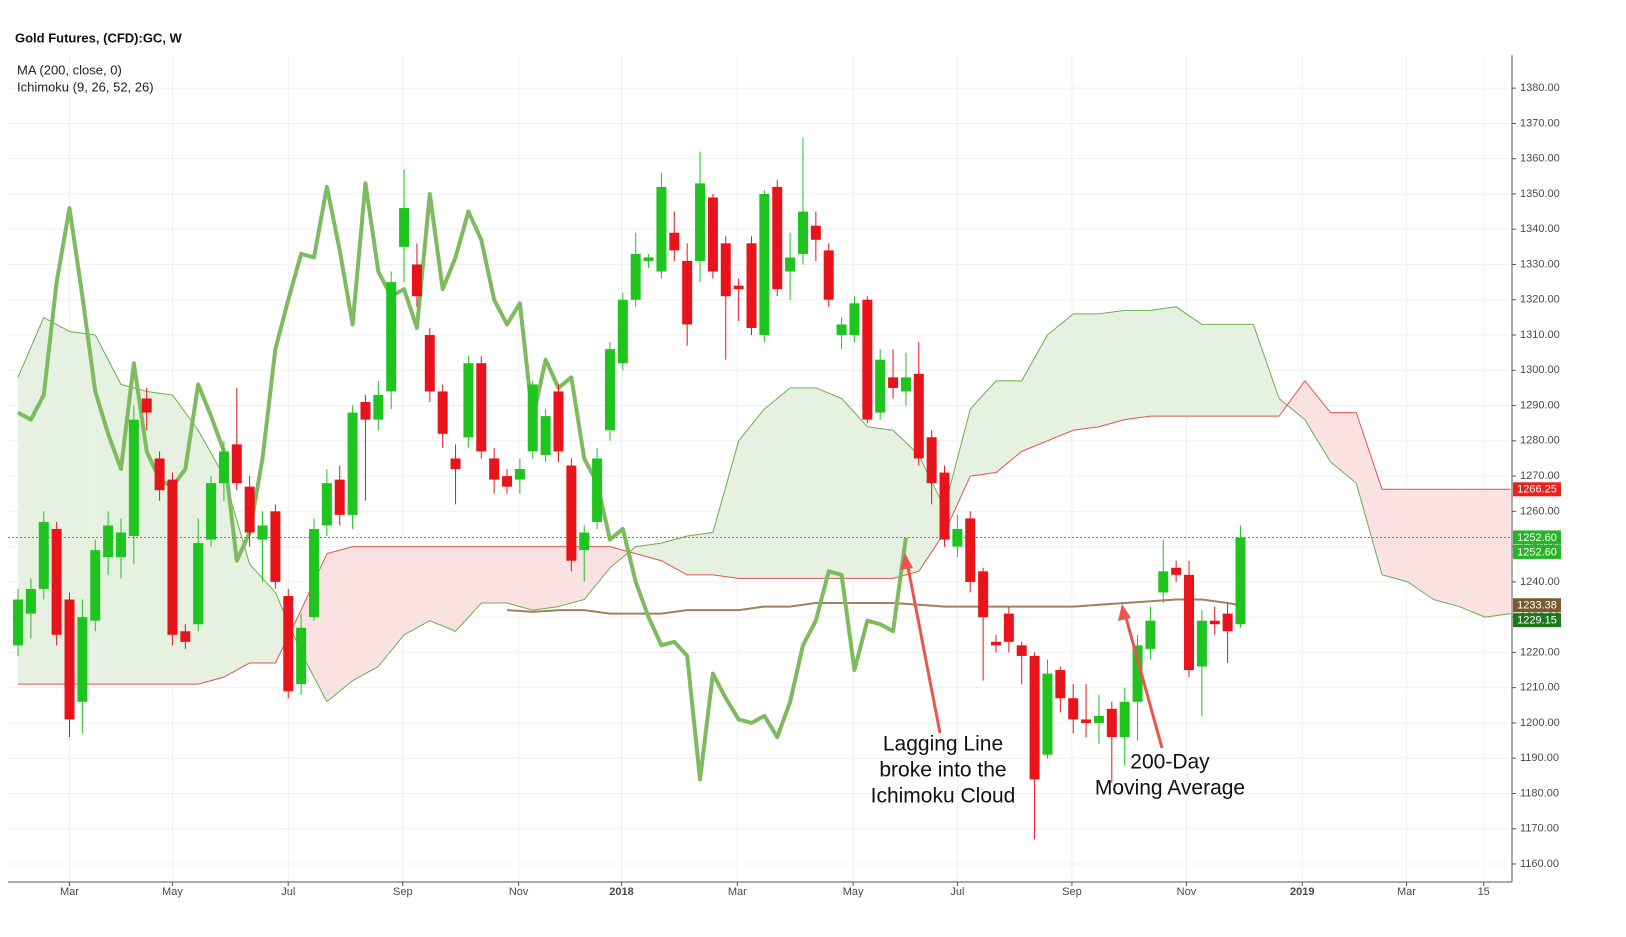 This screenshot has width=1626, height=937. I want to click on y-tick-label: 1160.00, so click(1539, 864).